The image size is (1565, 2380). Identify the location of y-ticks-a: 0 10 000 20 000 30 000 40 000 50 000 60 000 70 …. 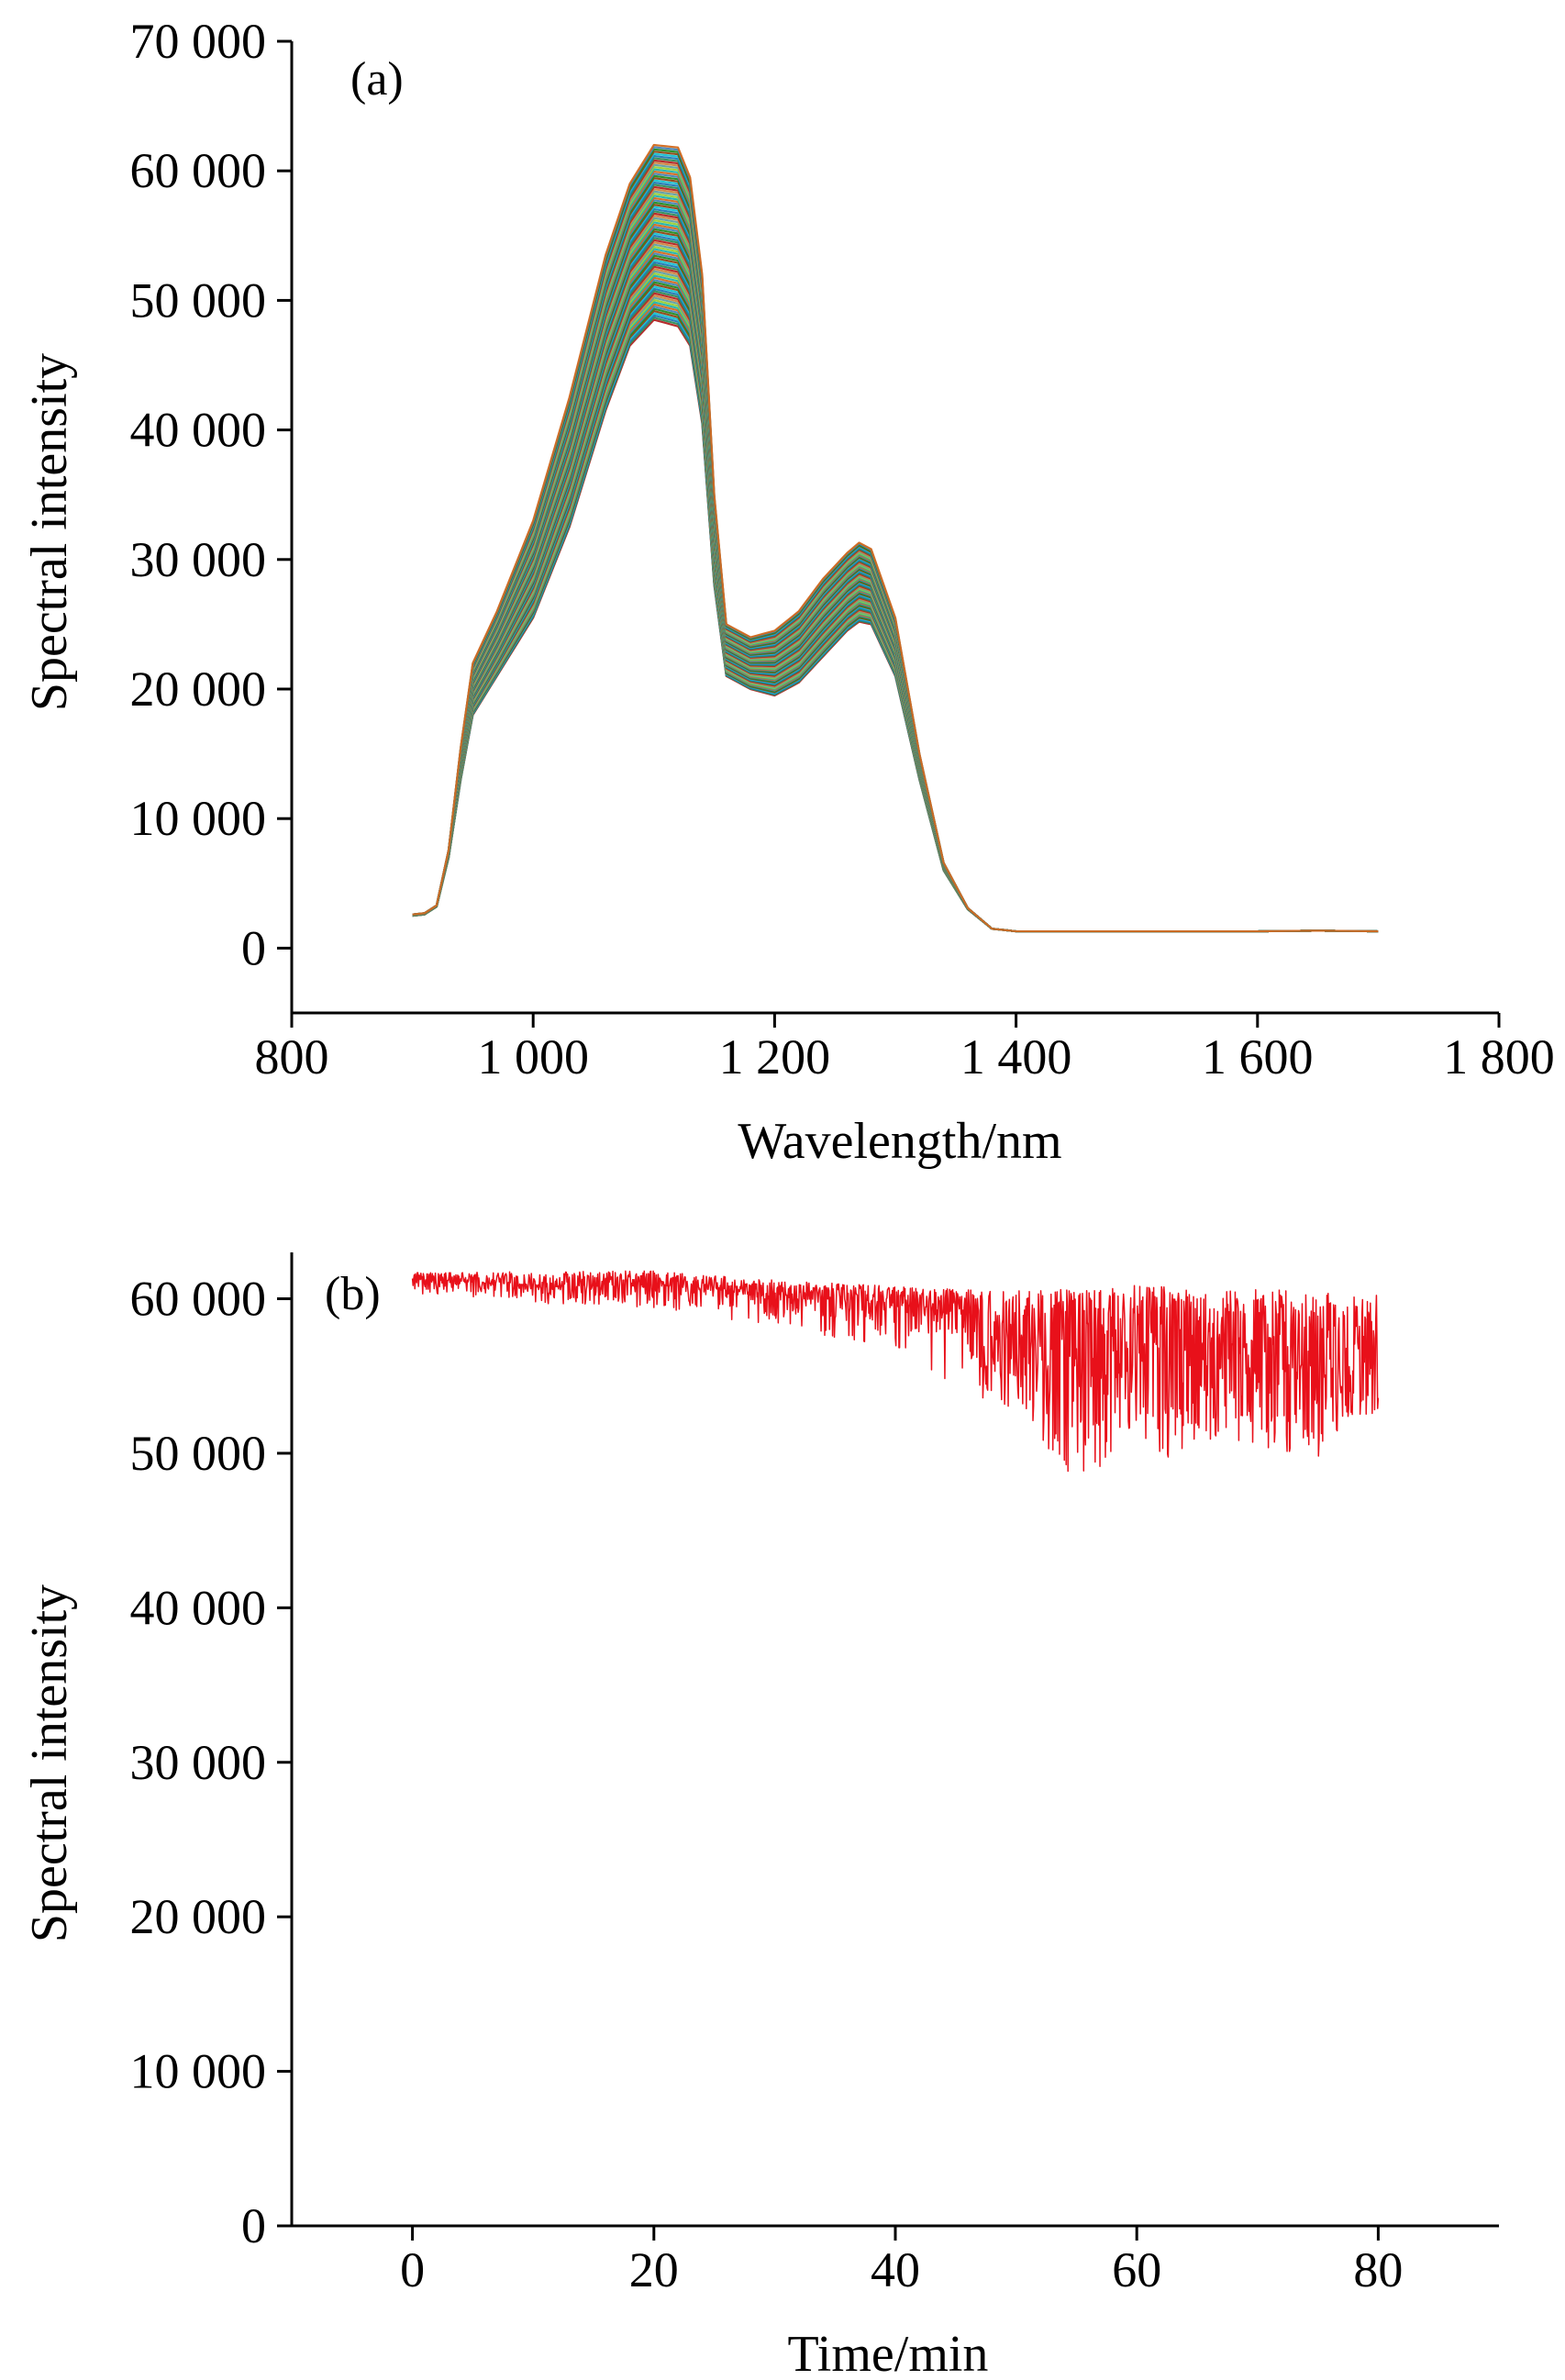
(211, 494).